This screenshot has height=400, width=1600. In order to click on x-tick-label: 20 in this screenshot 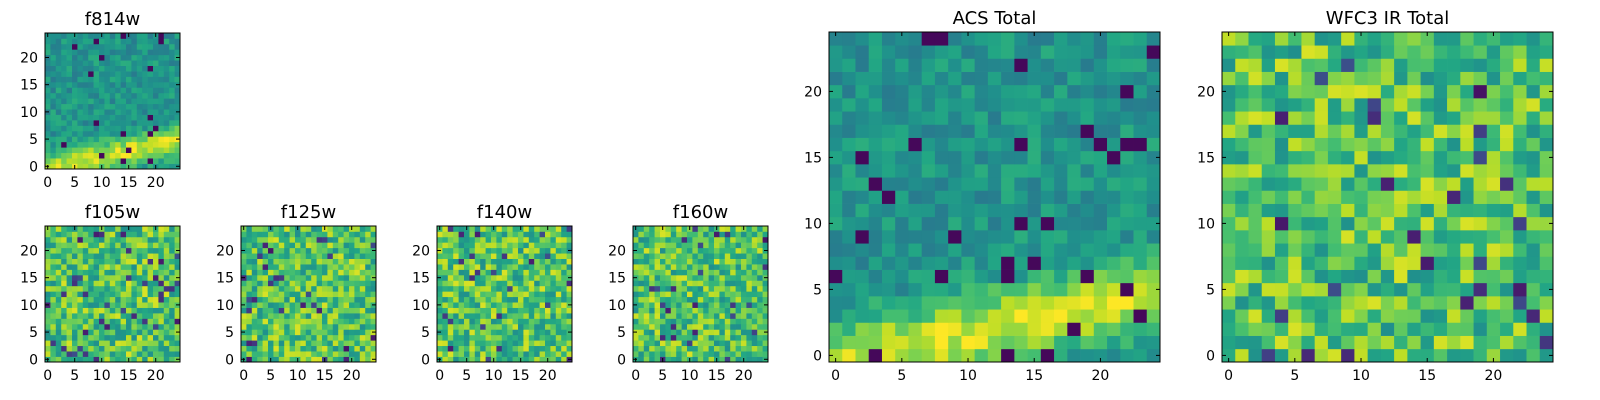, I will do `click(548, 376)`.